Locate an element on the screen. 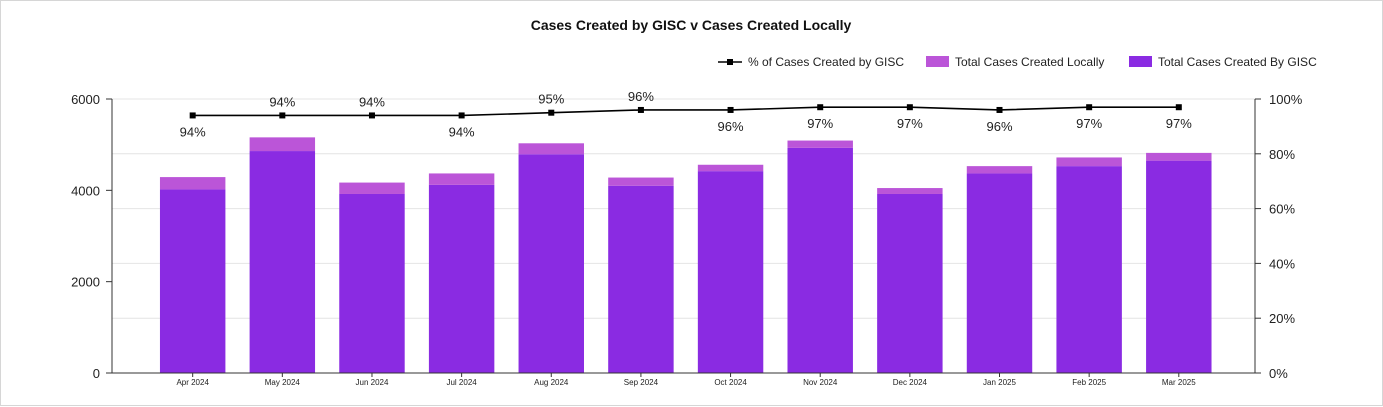 The height and width of the screenshot is (407, 1383). x-tick-label: Aug 2024 is located at coordinates (551, 382).